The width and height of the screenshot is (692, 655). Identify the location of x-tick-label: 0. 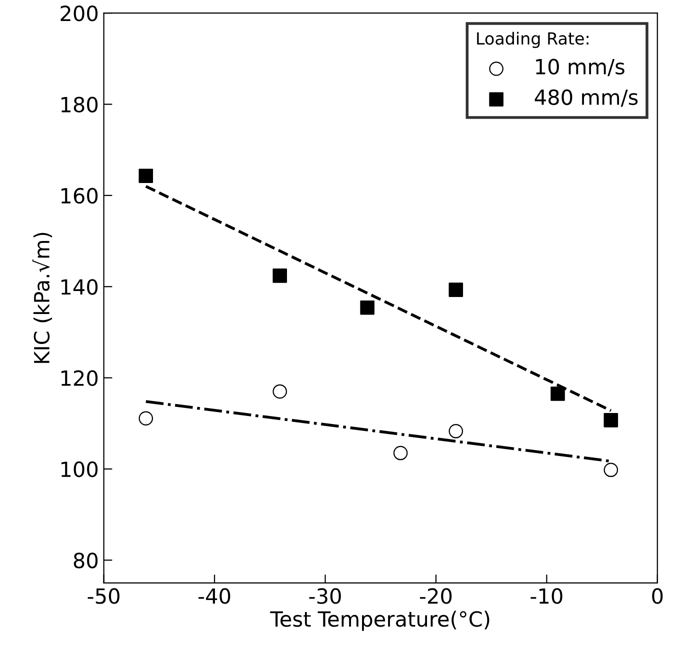
(657, 596).